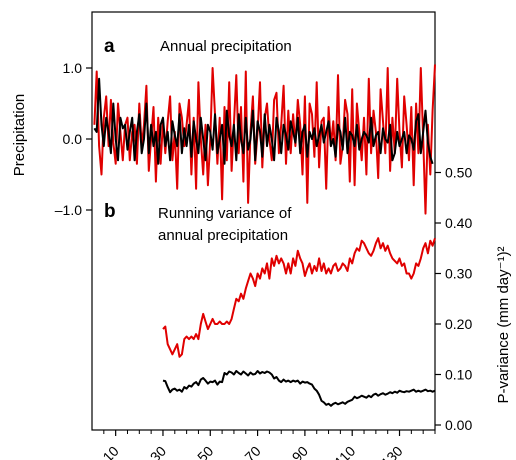  Describe the element at coordinates (19, 135) in the screenshot. I see `panel-a-ylabel: Precipitation` at that location.